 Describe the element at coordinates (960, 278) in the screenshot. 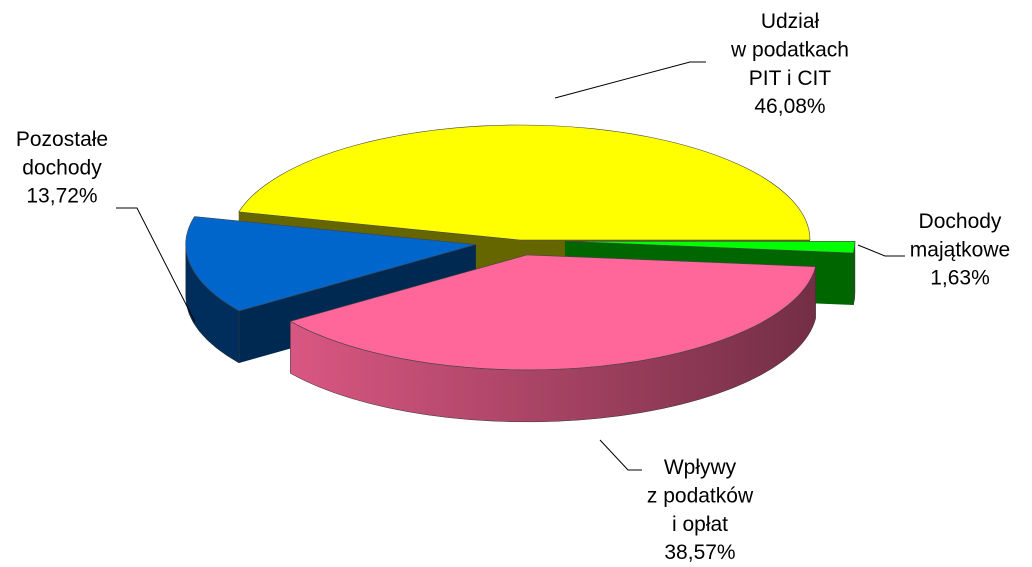

I see `value-label: 1,63%` at that location.